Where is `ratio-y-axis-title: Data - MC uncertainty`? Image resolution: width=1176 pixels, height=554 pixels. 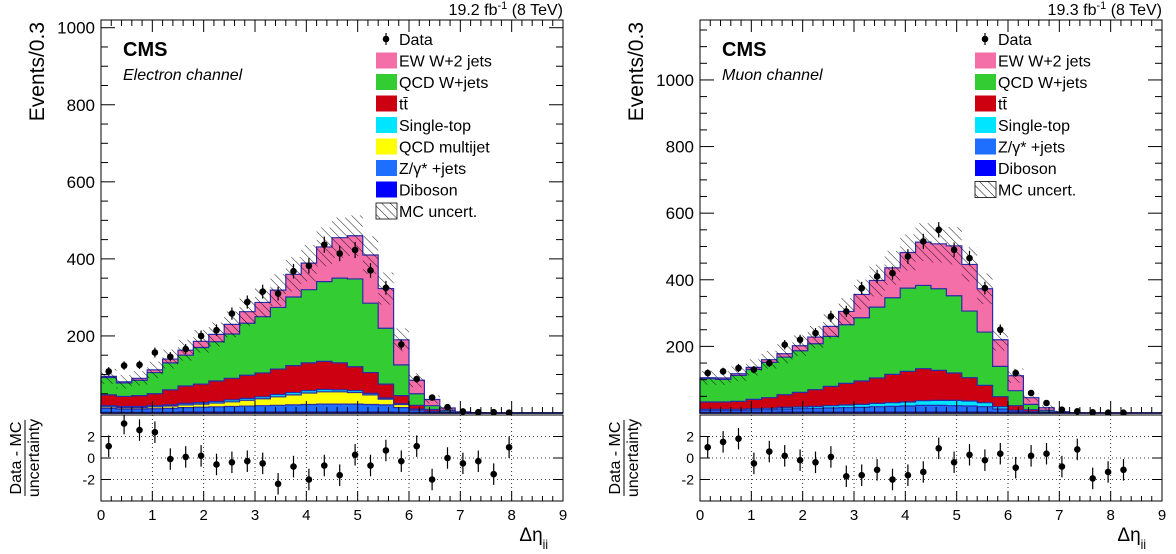 ratio-y-axis-title: Data - MC uncertainty is located at coordinates (25, 458).